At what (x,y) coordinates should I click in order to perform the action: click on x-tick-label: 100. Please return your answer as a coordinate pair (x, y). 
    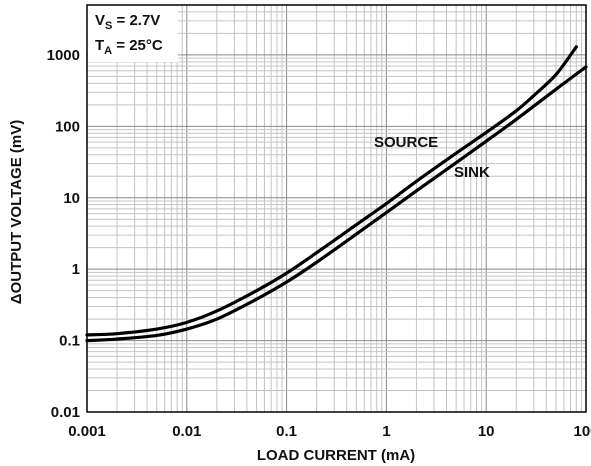
    Looking at the image, I should click on (582, 431).